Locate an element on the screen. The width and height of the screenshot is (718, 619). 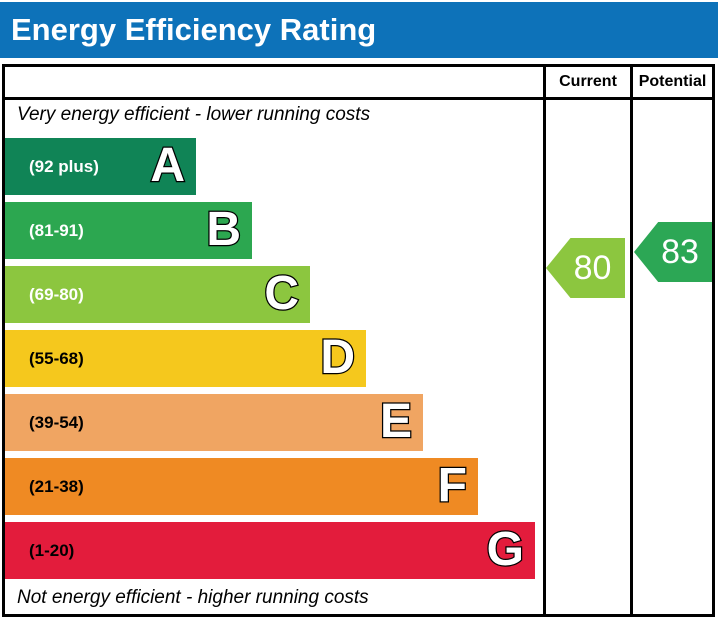
band-g-letter: G is located at coordinates (505, 549).